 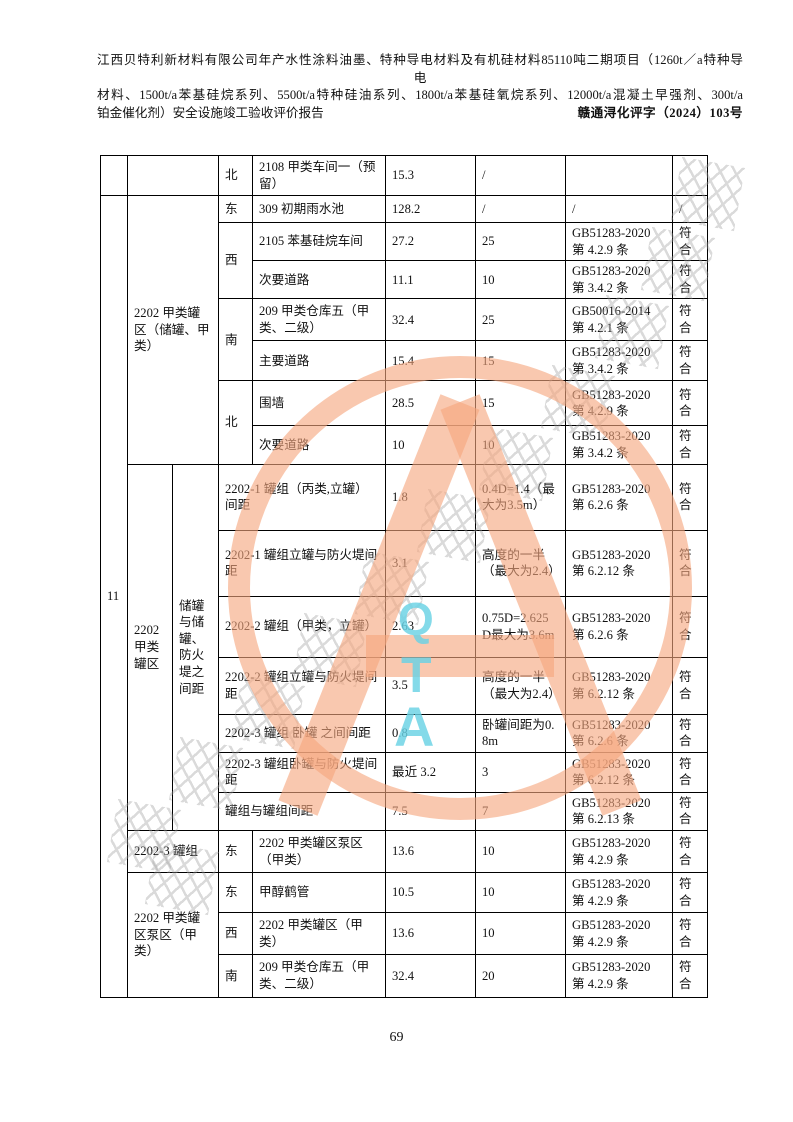 What do you see at coordinates (302, 563) in the screenshot?
I see `table-cell: 2202-1 罐组立罐与防火堤间距` at bounding box center [302, 563].